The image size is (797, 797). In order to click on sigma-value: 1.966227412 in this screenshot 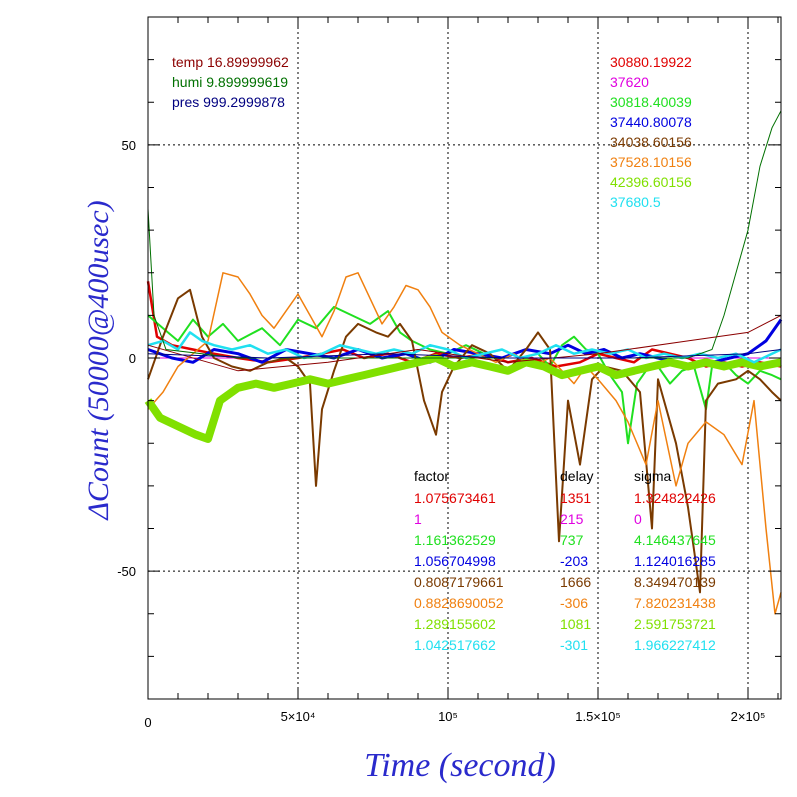, I will do `click(675, 645)`.